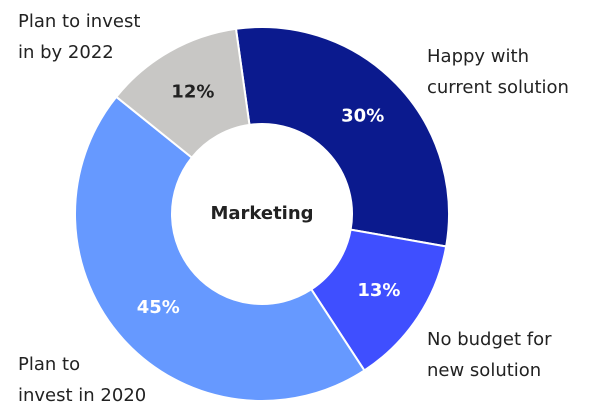 This screenshot has width=600, height=410. What do you see at coordinates (66, 52) in the screenshot?
I see `category-label: in by 2022` at bounding box center [66, 52].